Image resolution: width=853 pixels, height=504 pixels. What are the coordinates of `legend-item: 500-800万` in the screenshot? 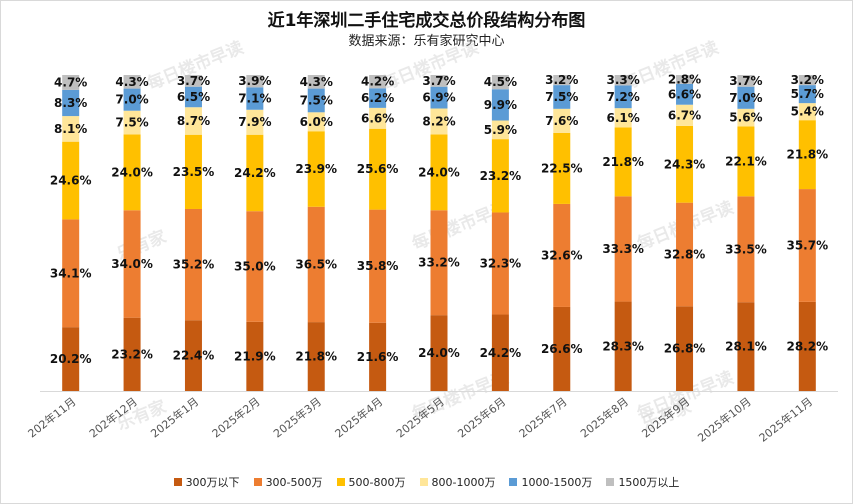 It's located at (371, 482).